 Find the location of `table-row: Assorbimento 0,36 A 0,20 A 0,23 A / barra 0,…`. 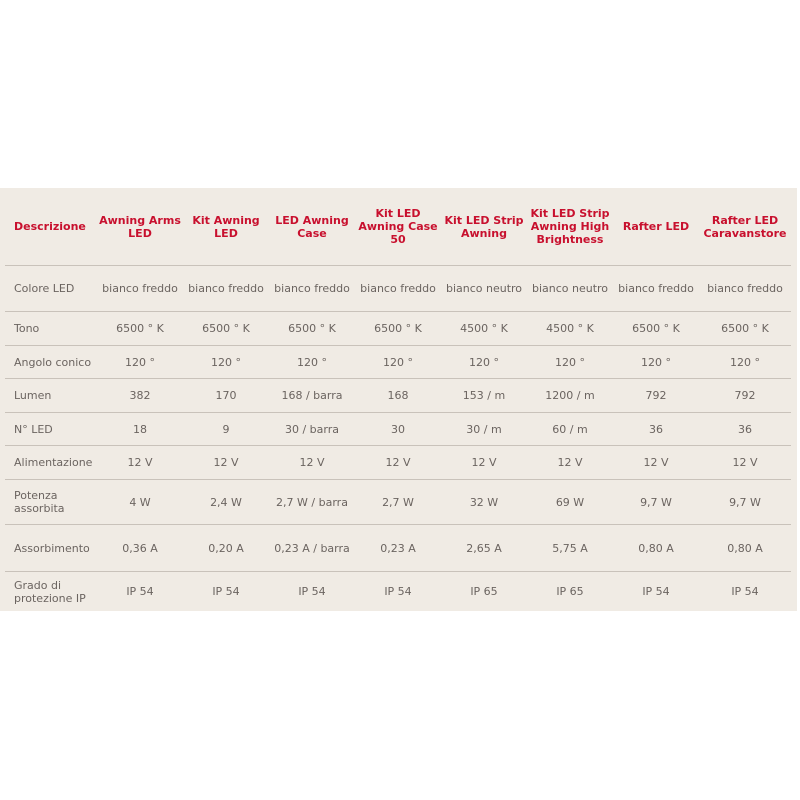

table-row: Assorbimento 0,36 A 0,20 A 0,23 A / barra 0,… is located at coordinates (398, 548).